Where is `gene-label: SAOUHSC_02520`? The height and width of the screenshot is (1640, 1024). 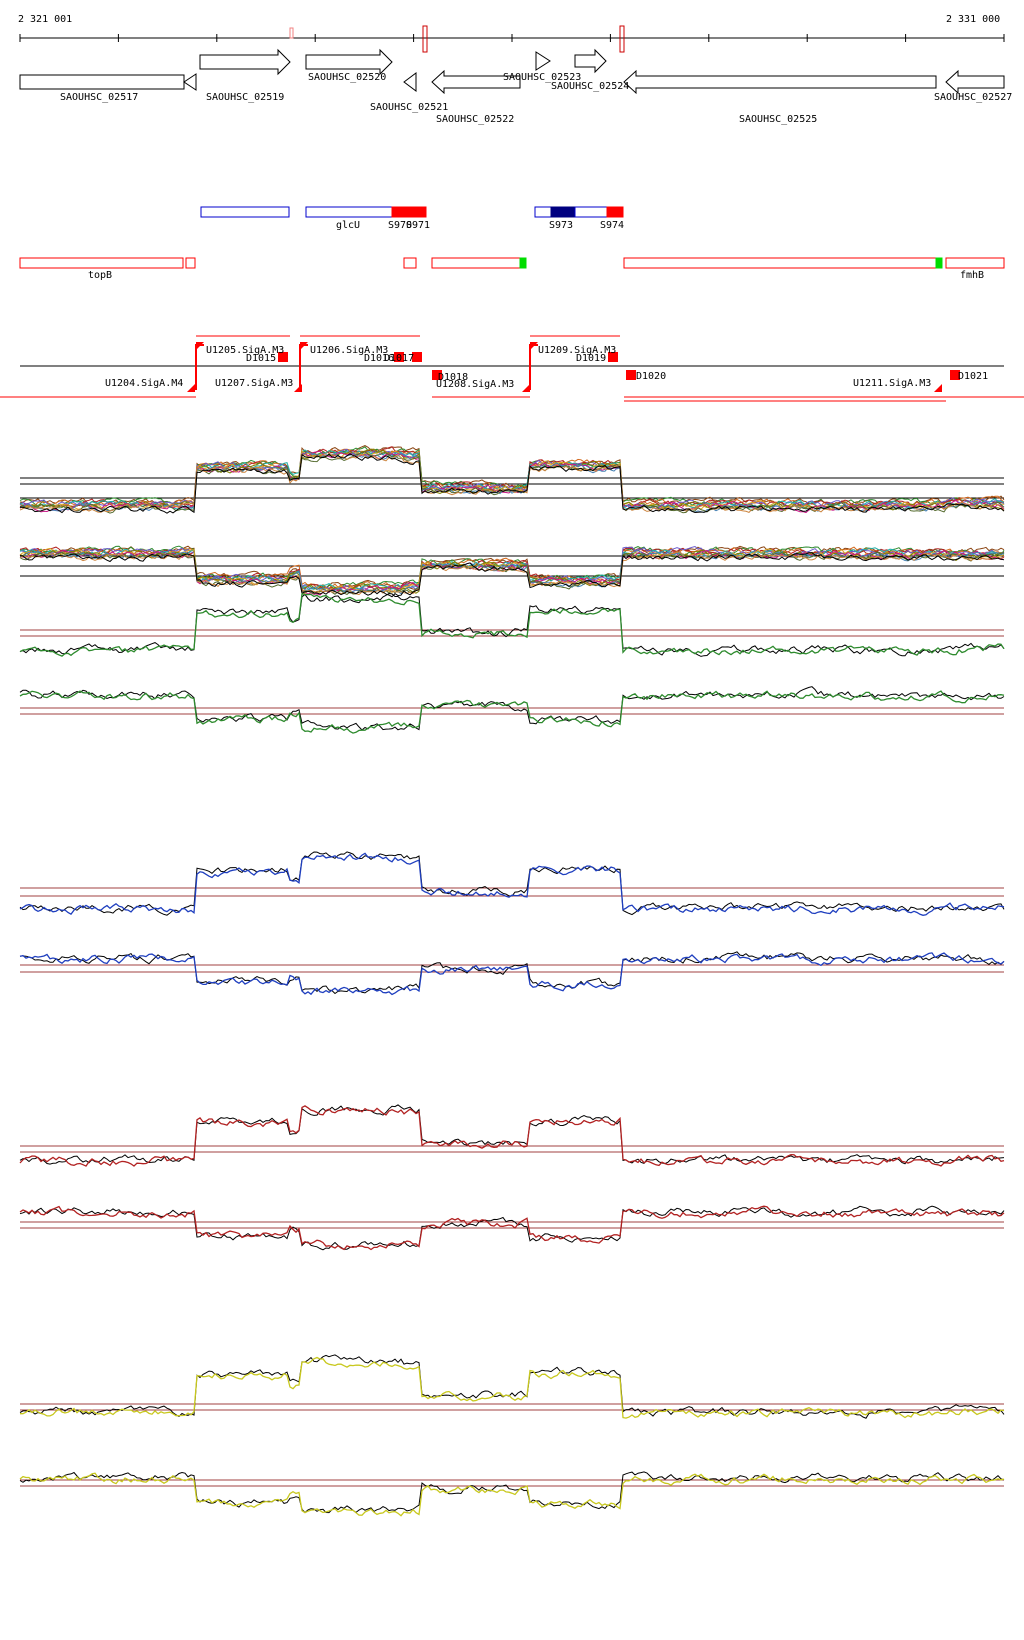 gene-label: SAOUHSC_02520 is located at coordinates (347, 77).